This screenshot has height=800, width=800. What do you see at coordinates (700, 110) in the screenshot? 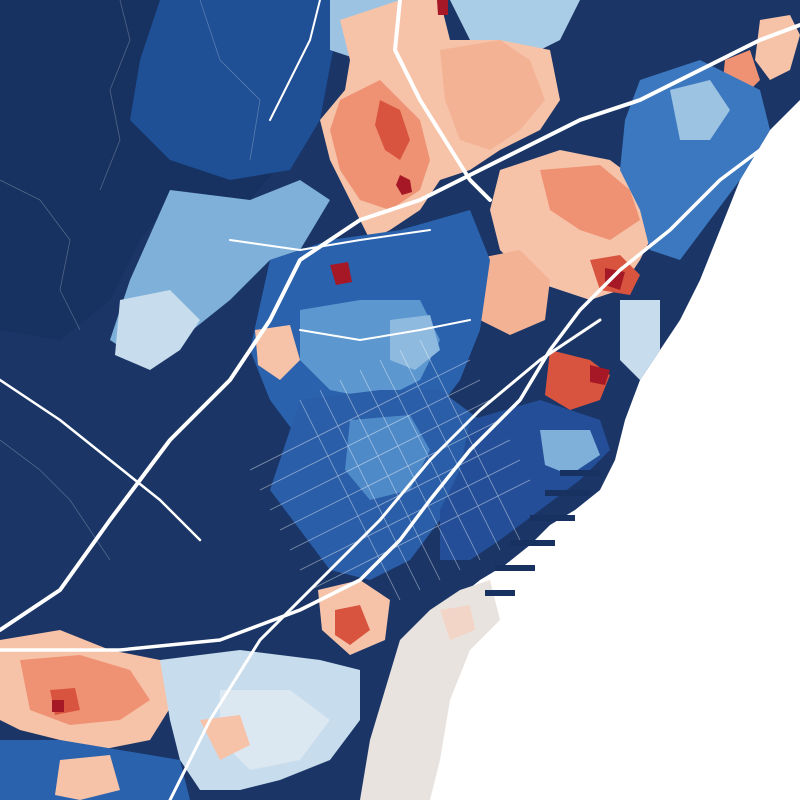
I see `district-east-light` at bounding box center [700, 110].